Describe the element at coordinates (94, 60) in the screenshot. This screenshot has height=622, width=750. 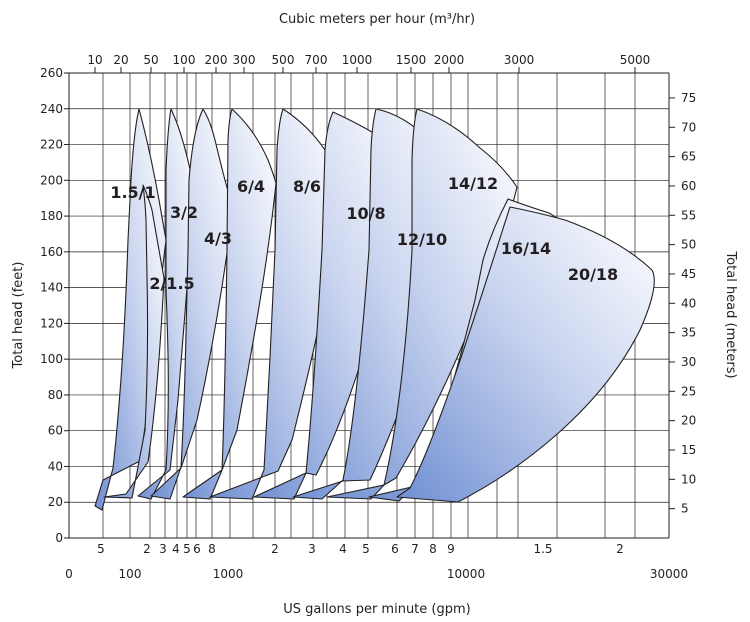
I see `top-tick-label: 10` at that location.